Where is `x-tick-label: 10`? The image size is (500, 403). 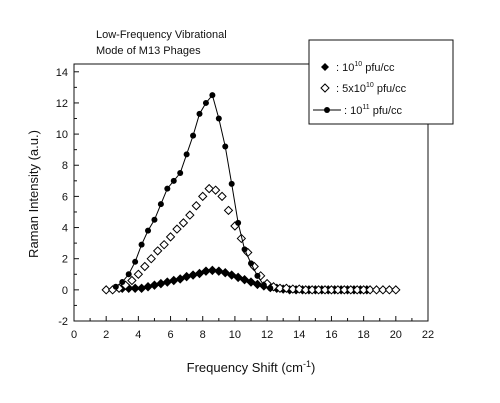 x-tick-label: 10 is located at coordinates (235, 335).